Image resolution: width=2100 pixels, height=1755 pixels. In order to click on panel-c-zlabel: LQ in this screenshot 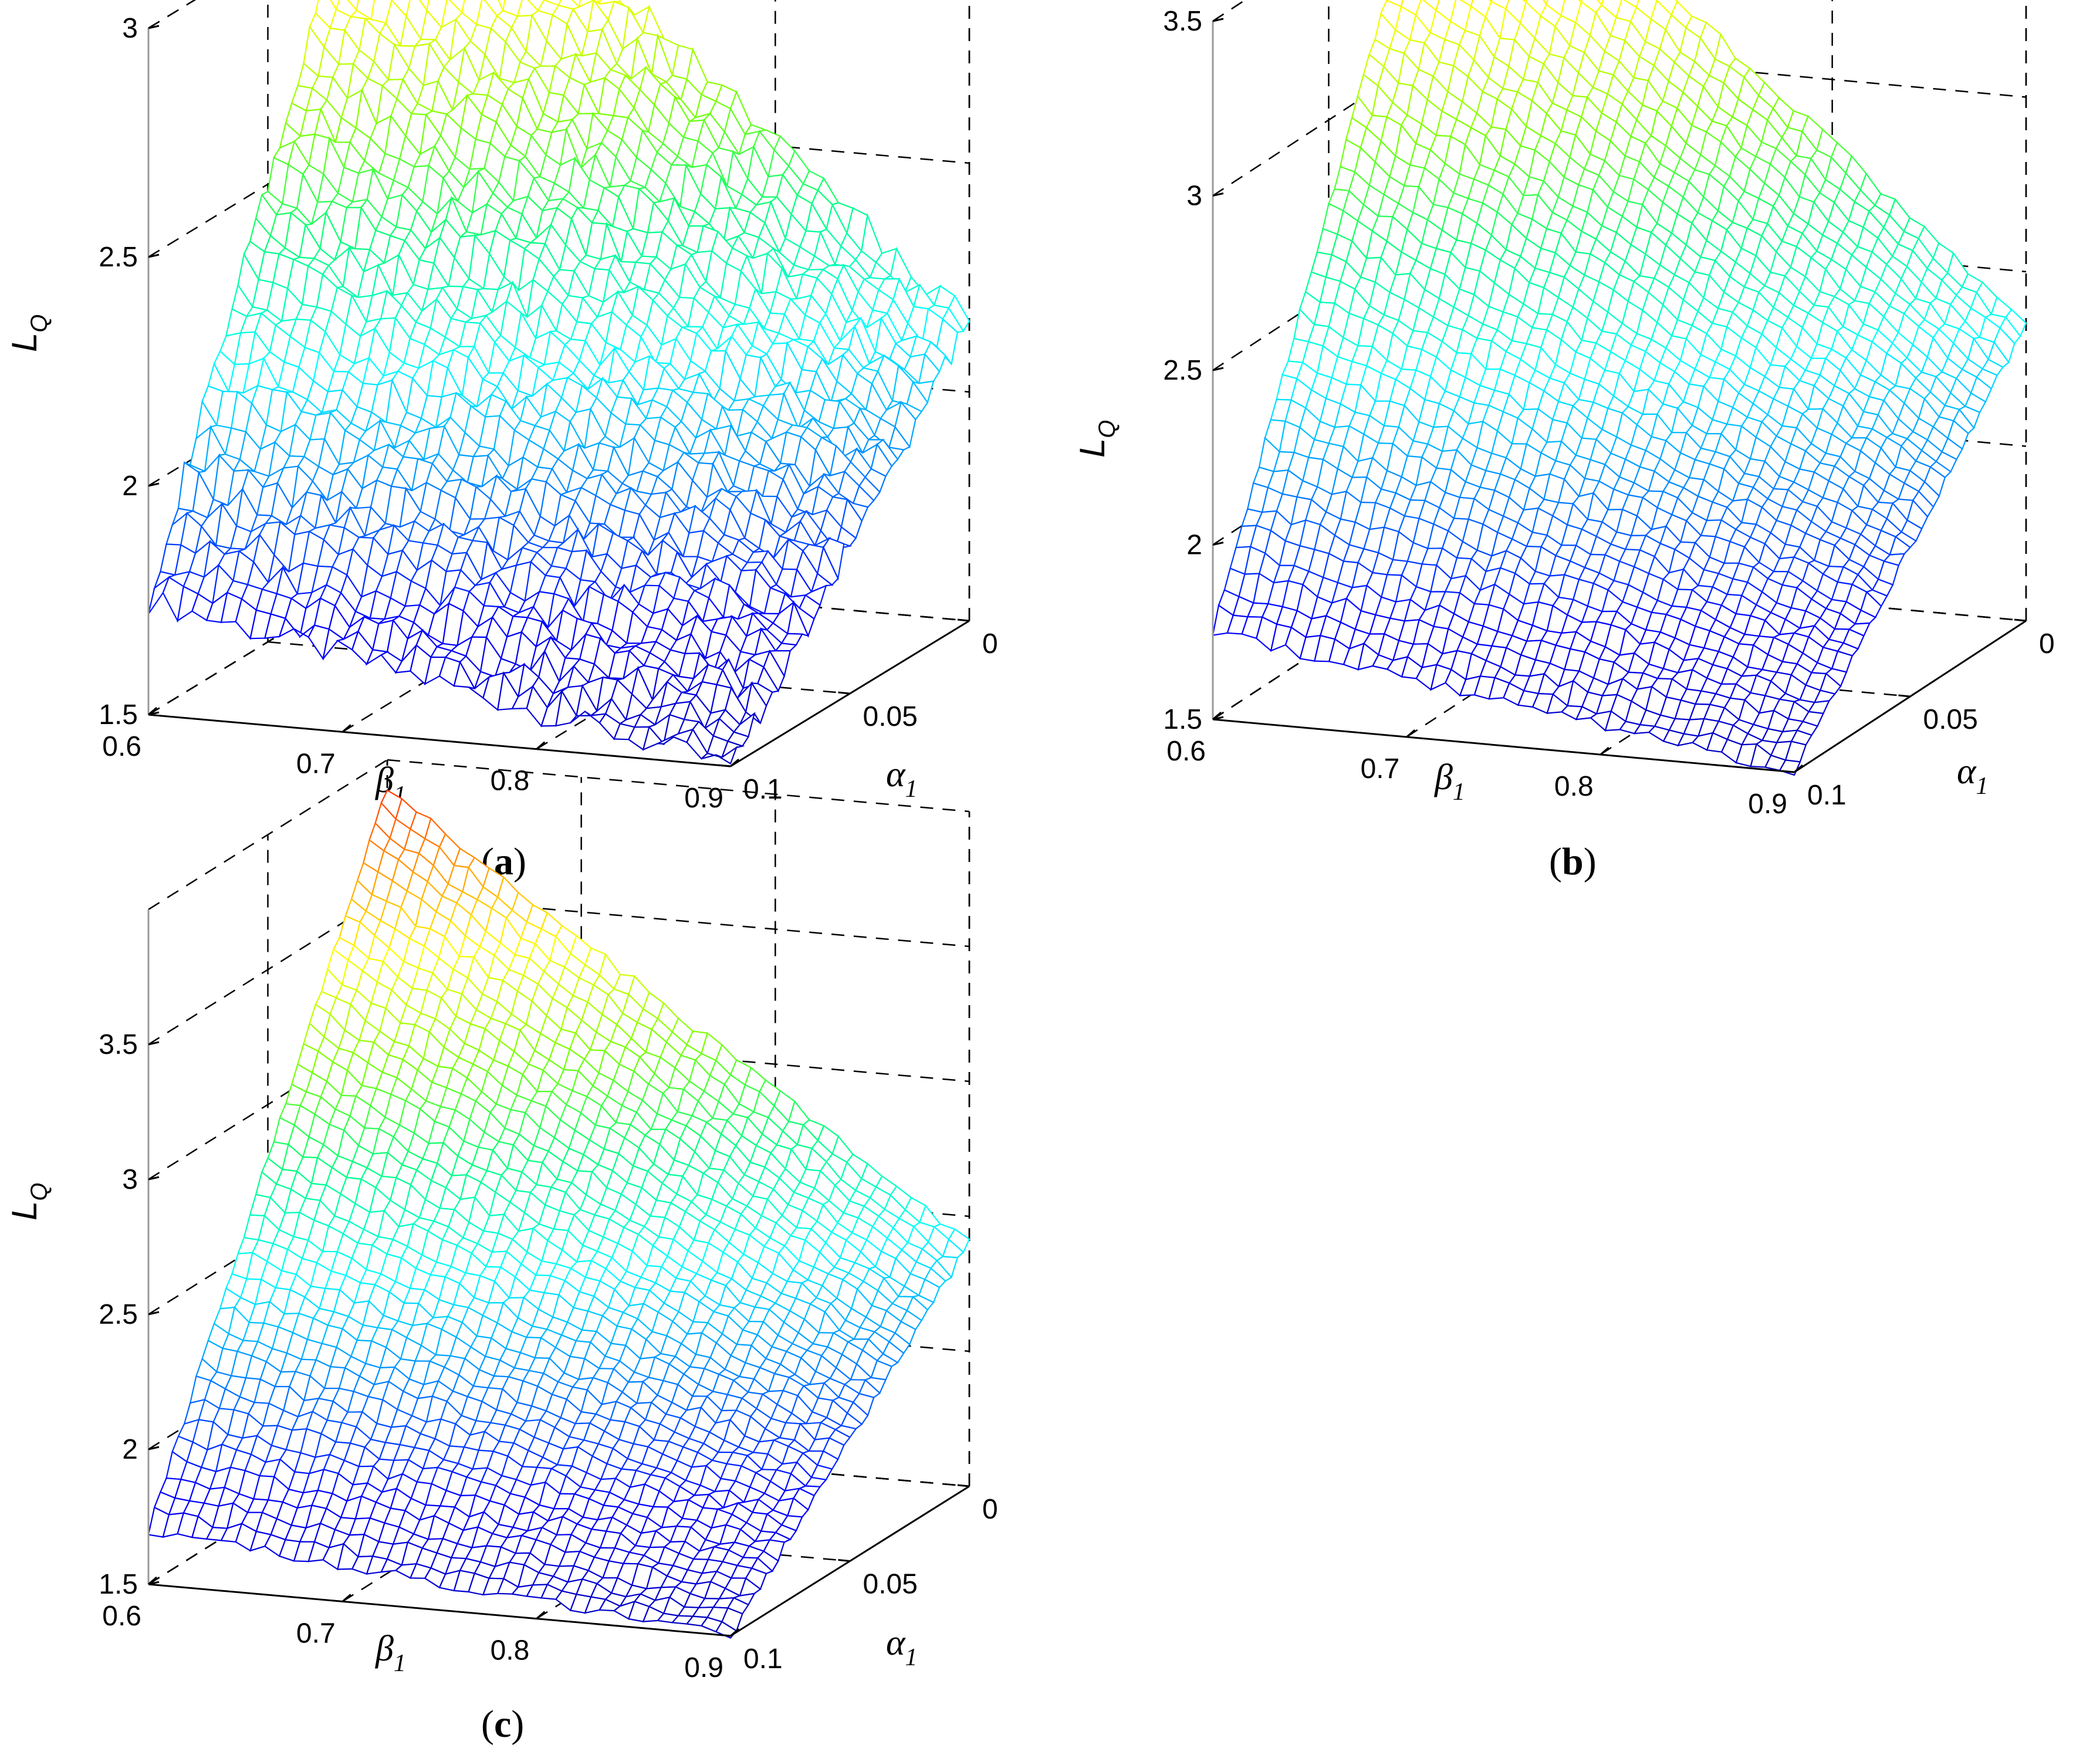, I will do `click(28, 1202)`.